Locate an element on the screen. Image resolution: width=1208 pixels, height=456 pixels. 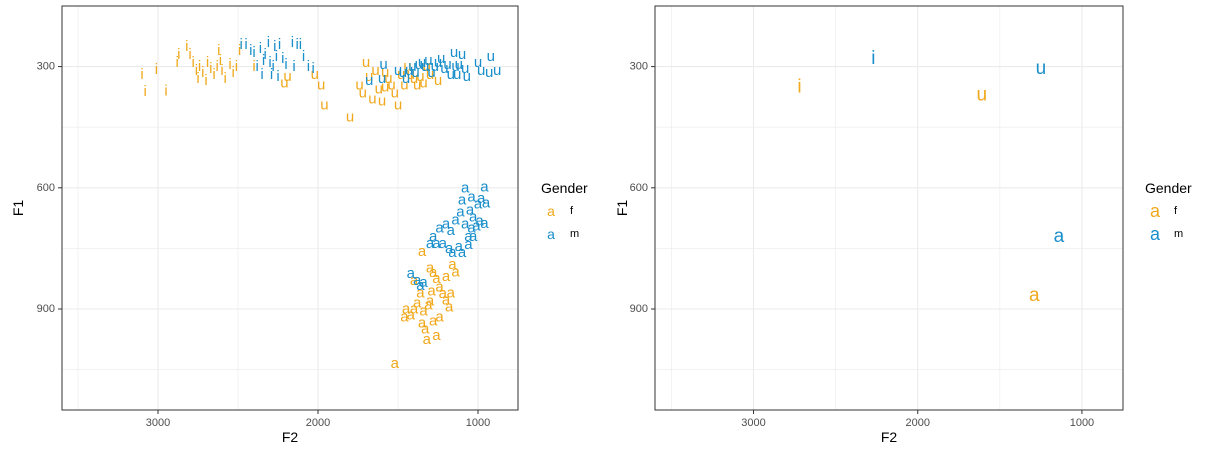
y-tick-label: 300 is located at coordinates (639, 67).